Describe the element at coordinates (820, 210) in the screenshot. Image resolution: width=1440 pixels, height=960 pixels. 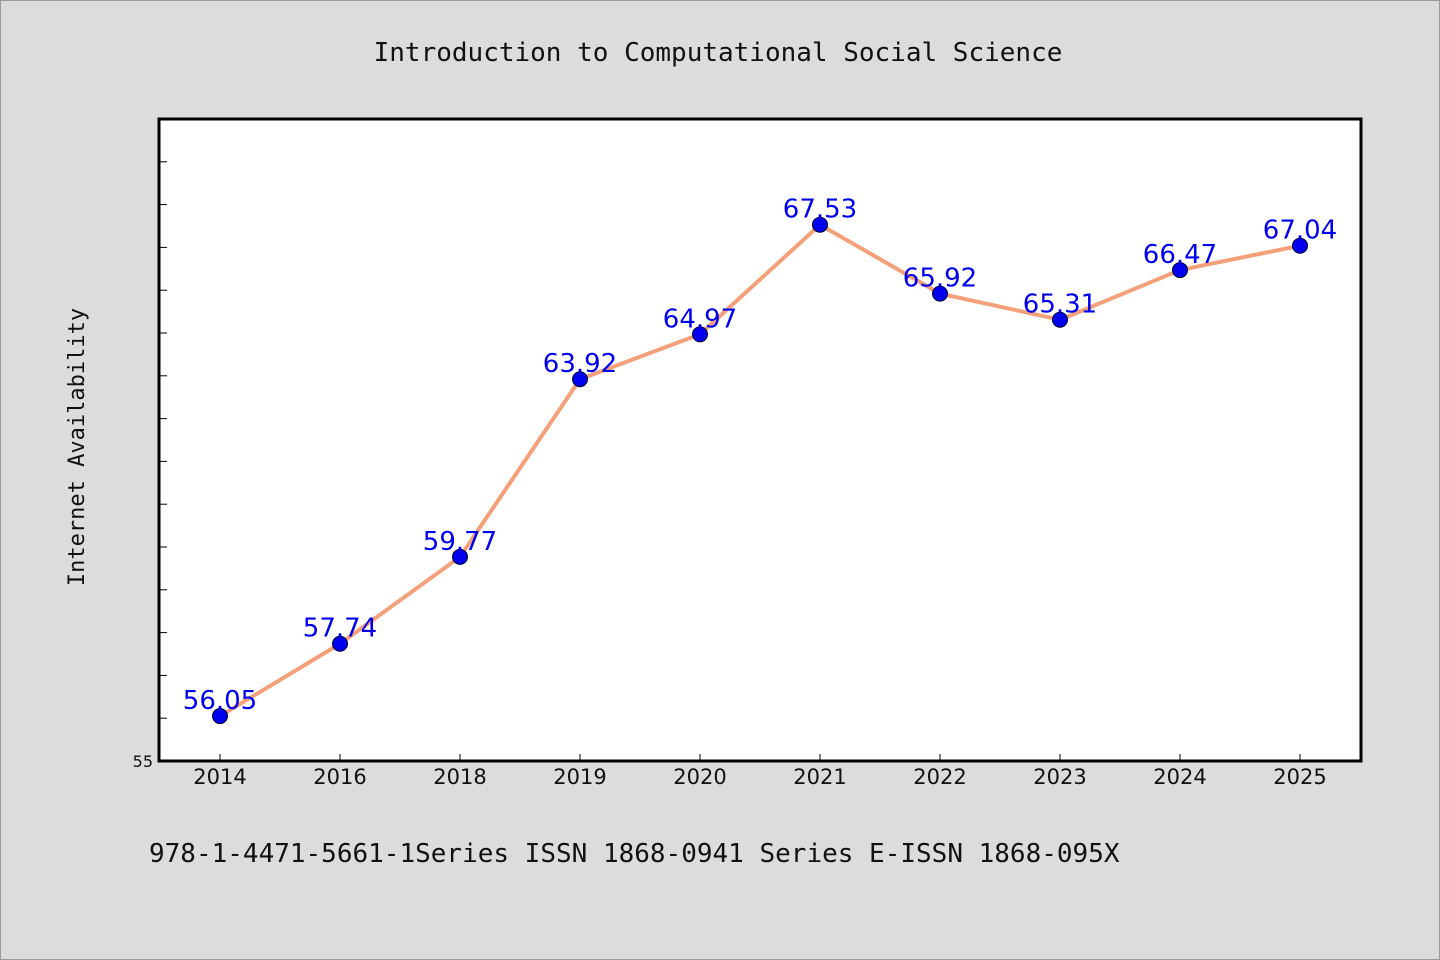
I see `data-label: 67.53` at that location.